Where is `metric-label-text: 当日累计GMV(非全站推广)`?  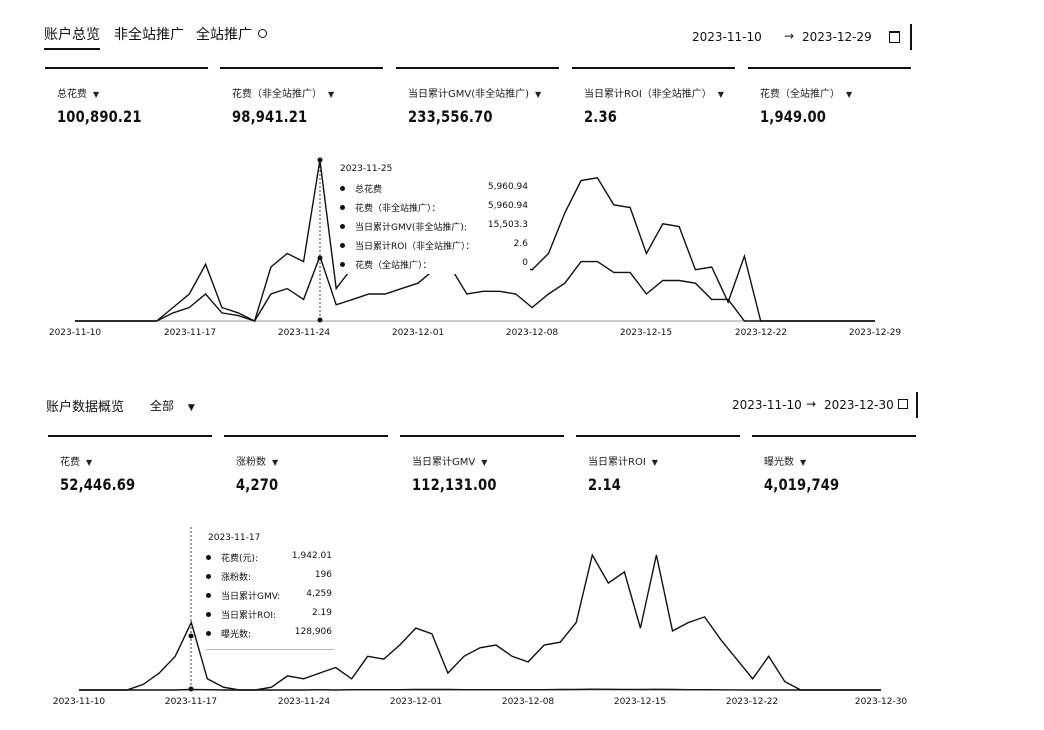
metric-label-text: 当日累计GMV(非全站推广) is located at coordinates (469, 94).